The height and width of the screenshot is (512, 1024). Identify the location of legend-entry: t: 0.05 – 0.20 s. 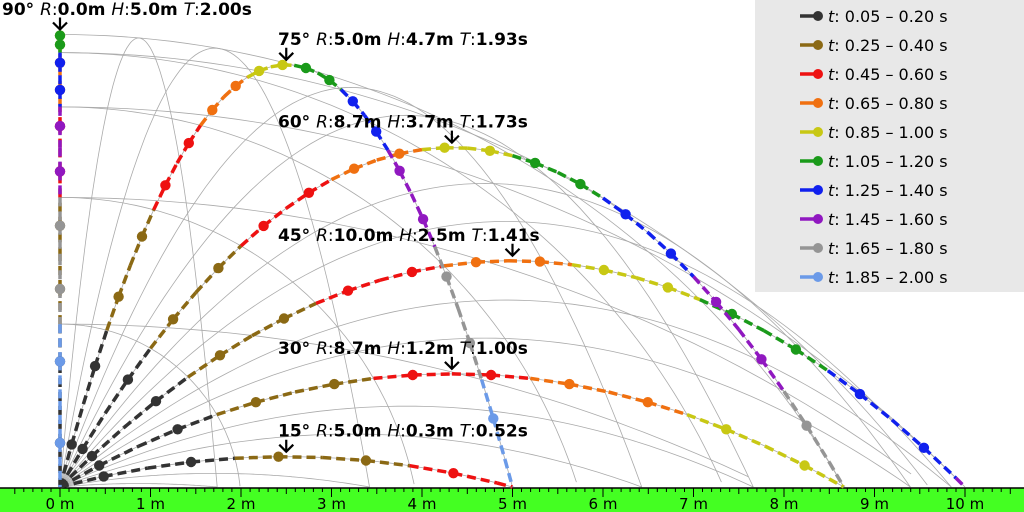
(874, 16).